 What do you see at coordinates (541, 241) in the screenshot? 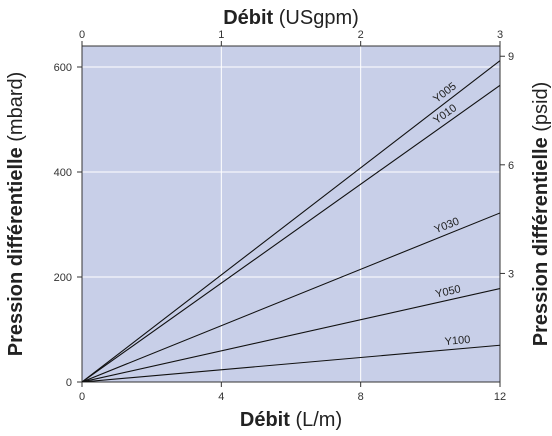
I see `y2-axis-title-bold: Pression différentielle` at bounding box center [541, 241].